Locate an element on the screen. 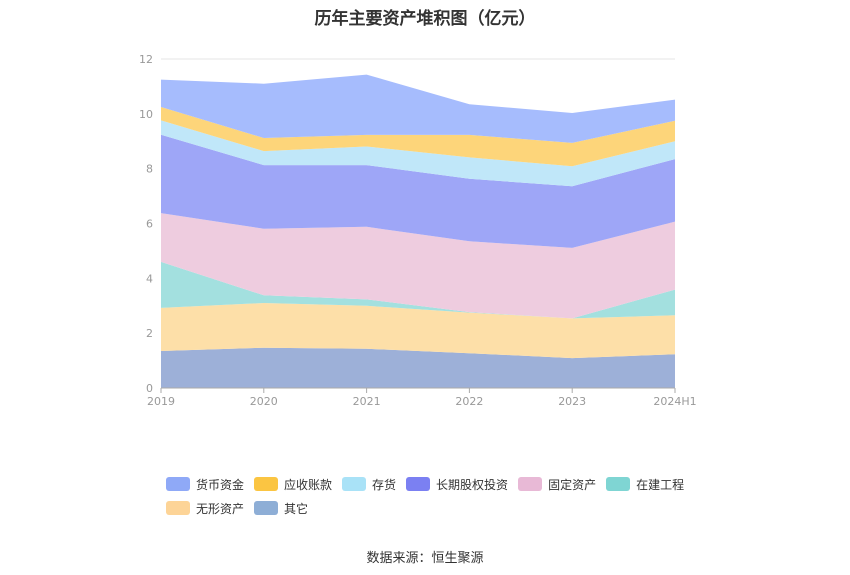 The width and height of the screenshot is (850, 575). y-tick-label: 10 is located at coordinates (146, 114).